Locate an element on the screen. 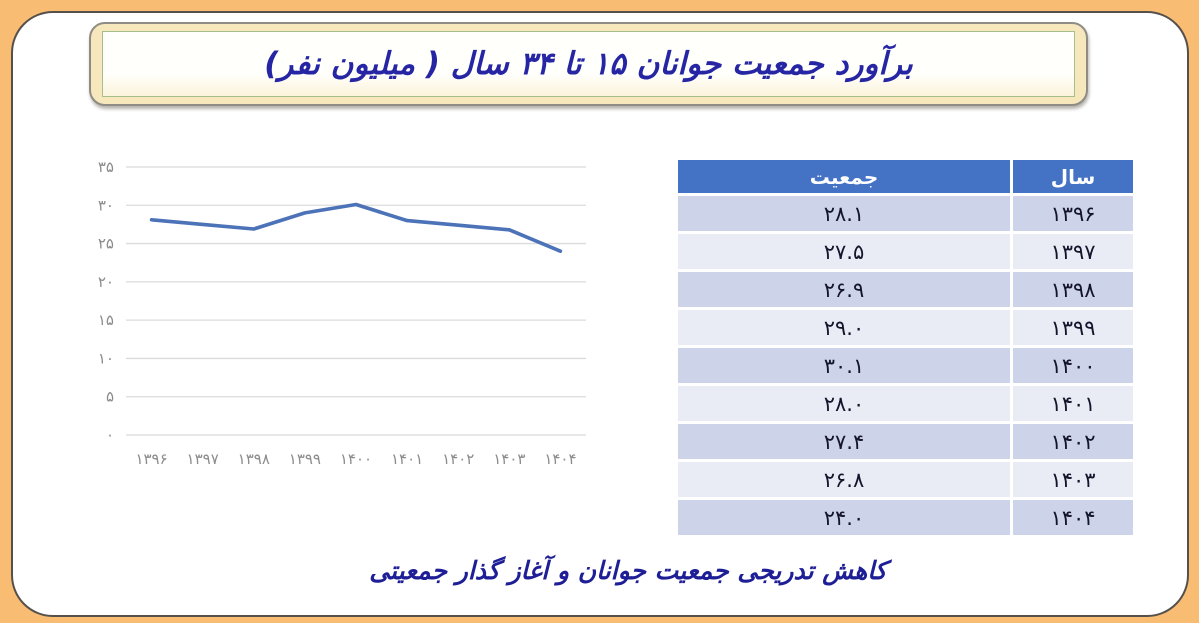 Image resolution: width=1199 pixels, height=623 pixels. table-cell-year: ۱۴۰۴ is located at coordinates (1073, 517).